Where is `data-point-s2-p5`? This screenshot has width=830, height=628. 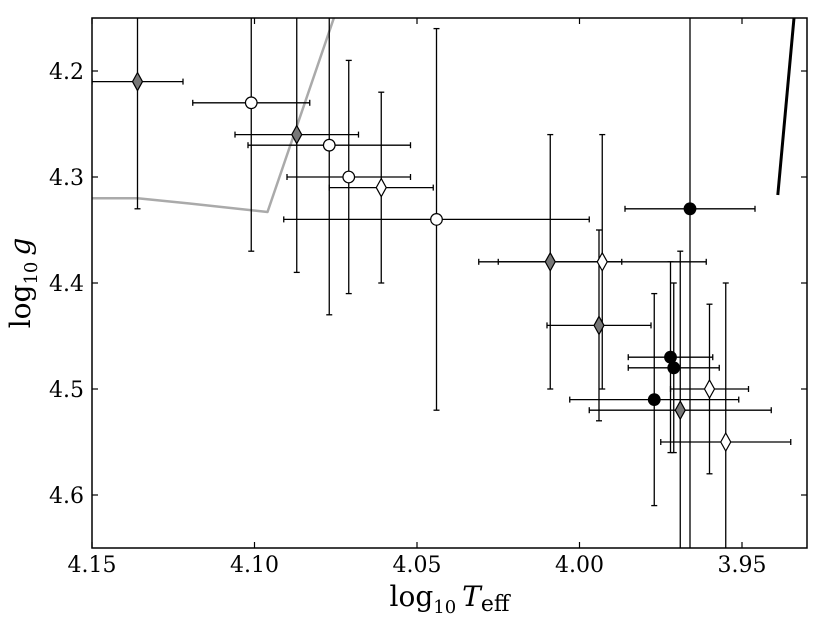 data-point-s2-p5 is located at coordinates (680, 410).